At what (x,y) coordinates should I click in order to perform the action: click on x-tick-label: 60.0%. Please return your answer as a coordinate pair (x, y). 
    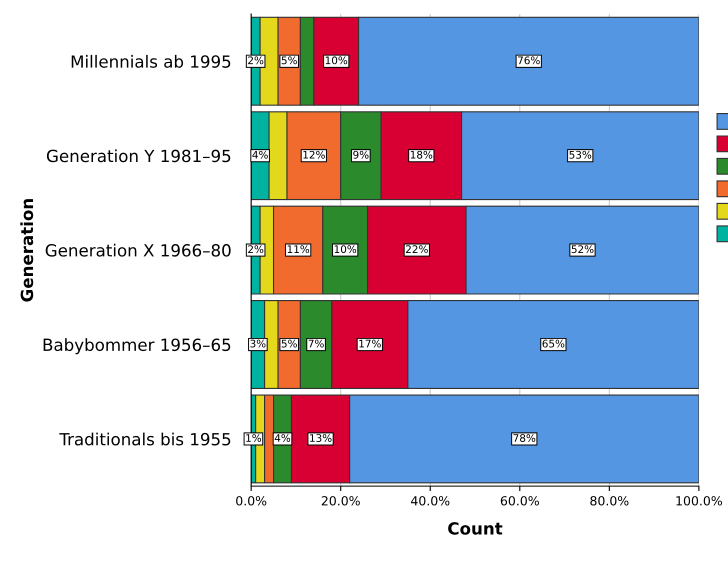
    Looking at the image, I should click on (519, 501).